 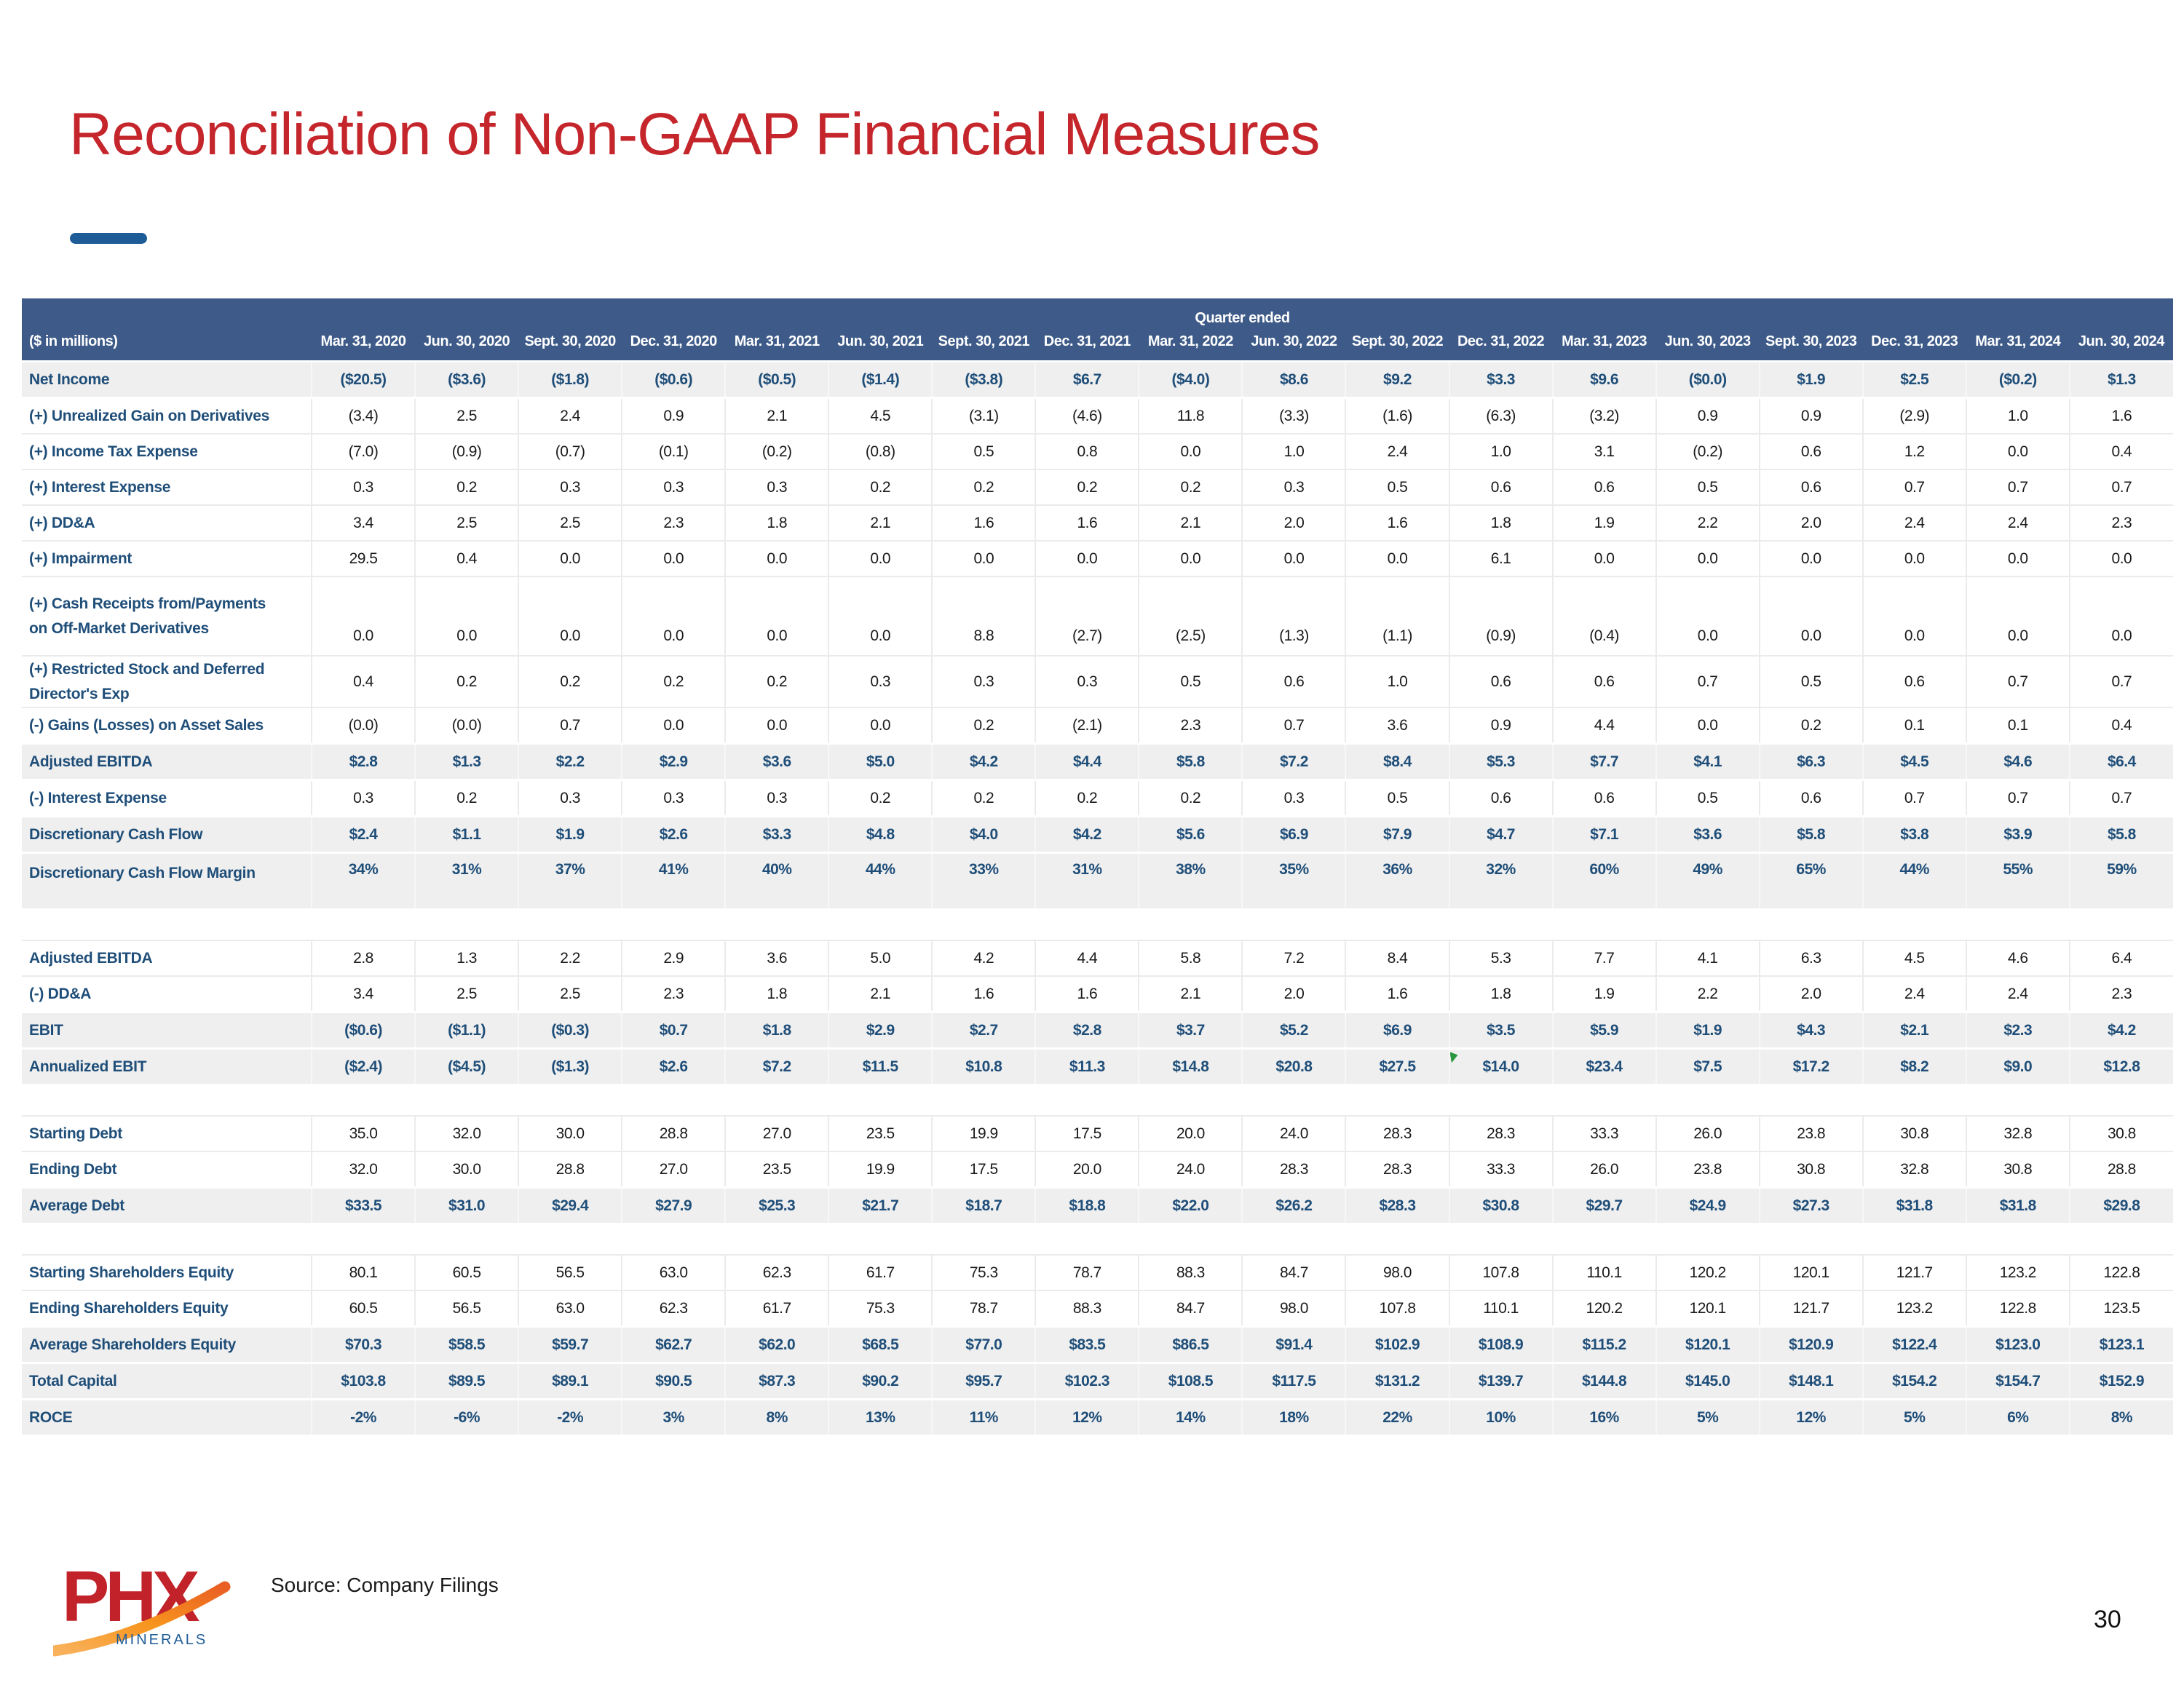 I want to click on table-cell: (0.8), so click(x=880, y=451).